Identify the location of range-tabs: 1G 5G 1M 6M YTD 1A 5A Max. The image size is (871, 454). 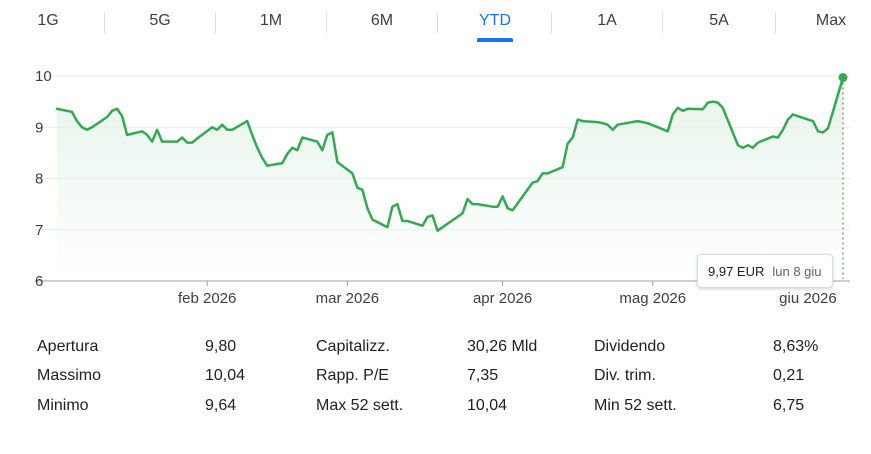
(435, 23).